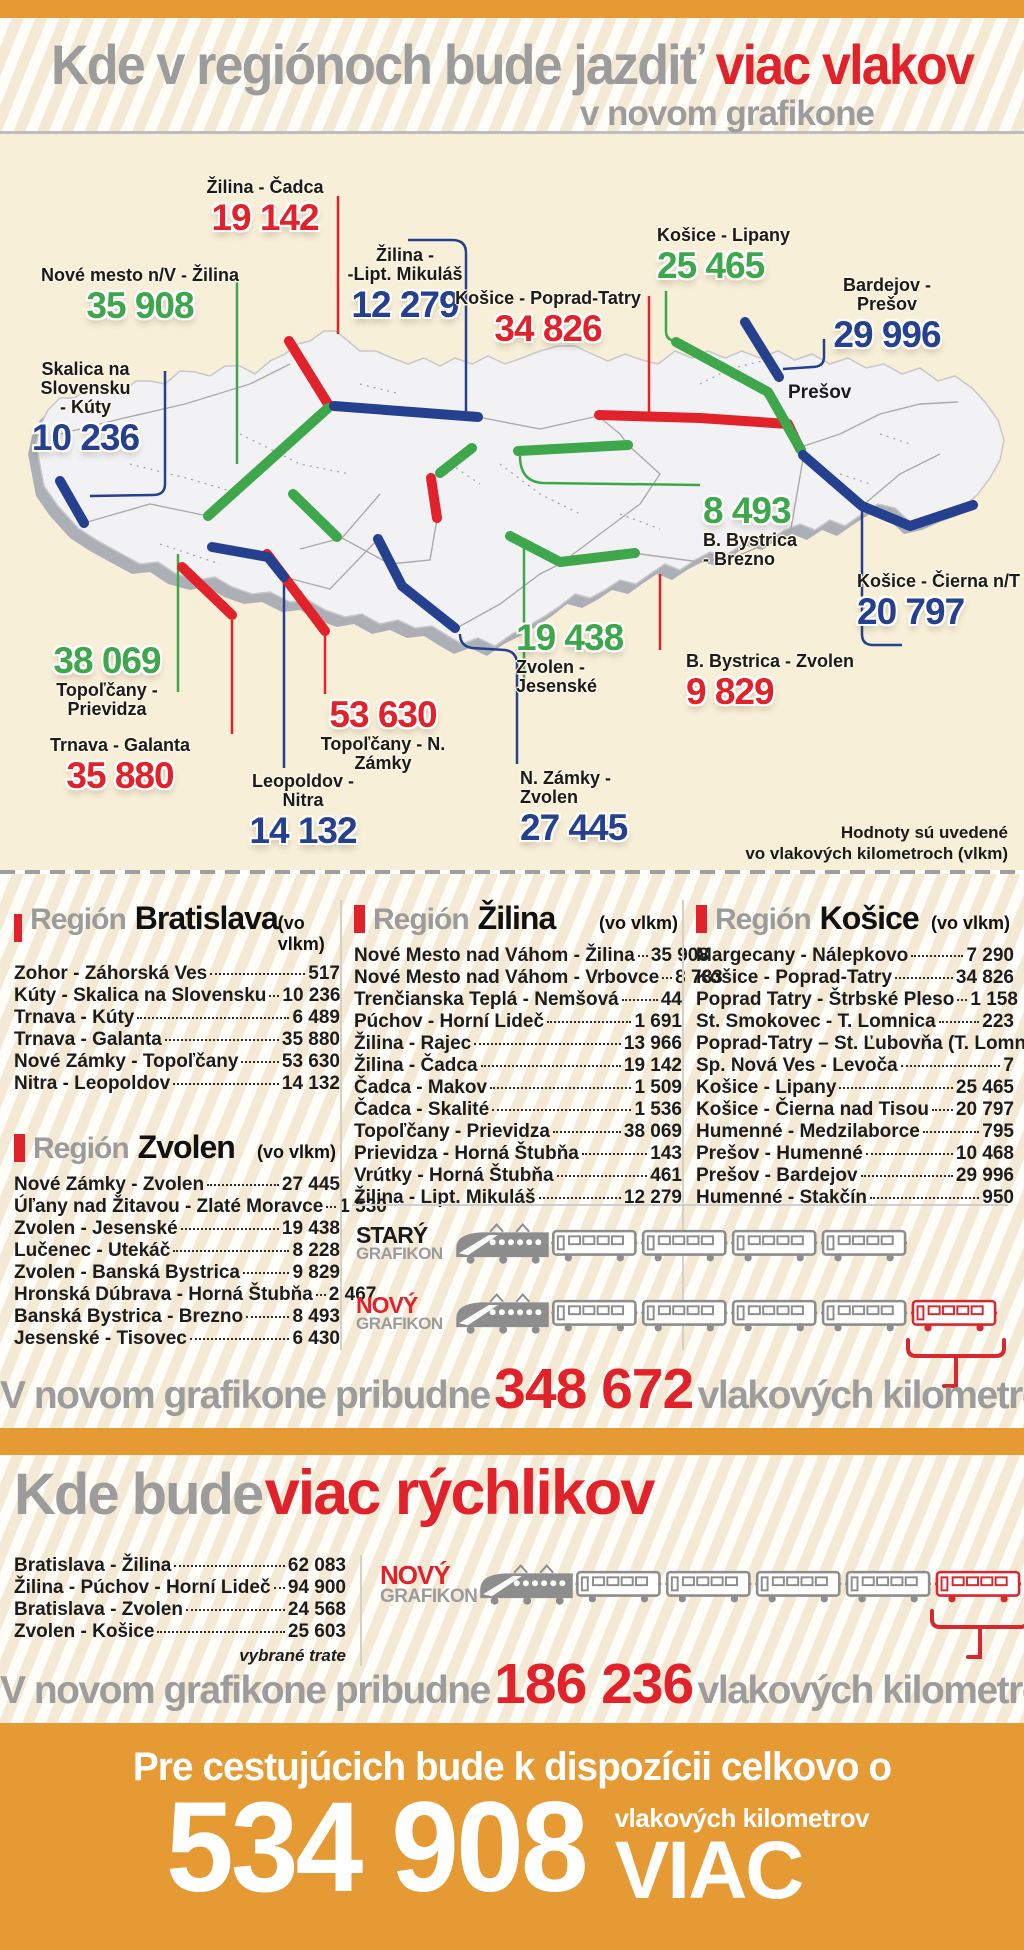 This screenshot has height=1950, width=1024. What do you see at coordinates (504, 452) in the screenshot?
I see `green-routes` at bounding box center [504, 452].